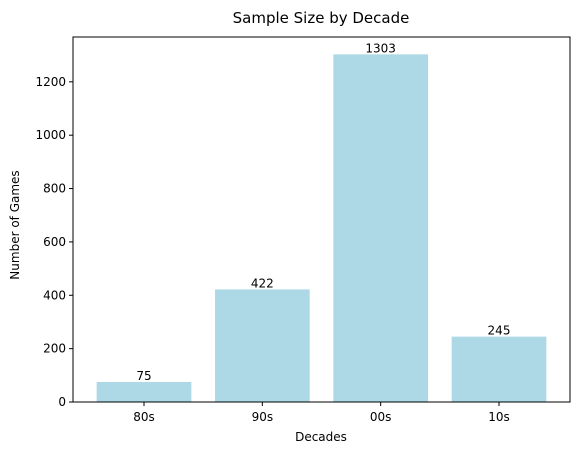 The height and width of the screenshot is (455, 580). Describe the element at coordinates (263, 417) in the screenshot. I see `x-tick-label: 90s` at that location.